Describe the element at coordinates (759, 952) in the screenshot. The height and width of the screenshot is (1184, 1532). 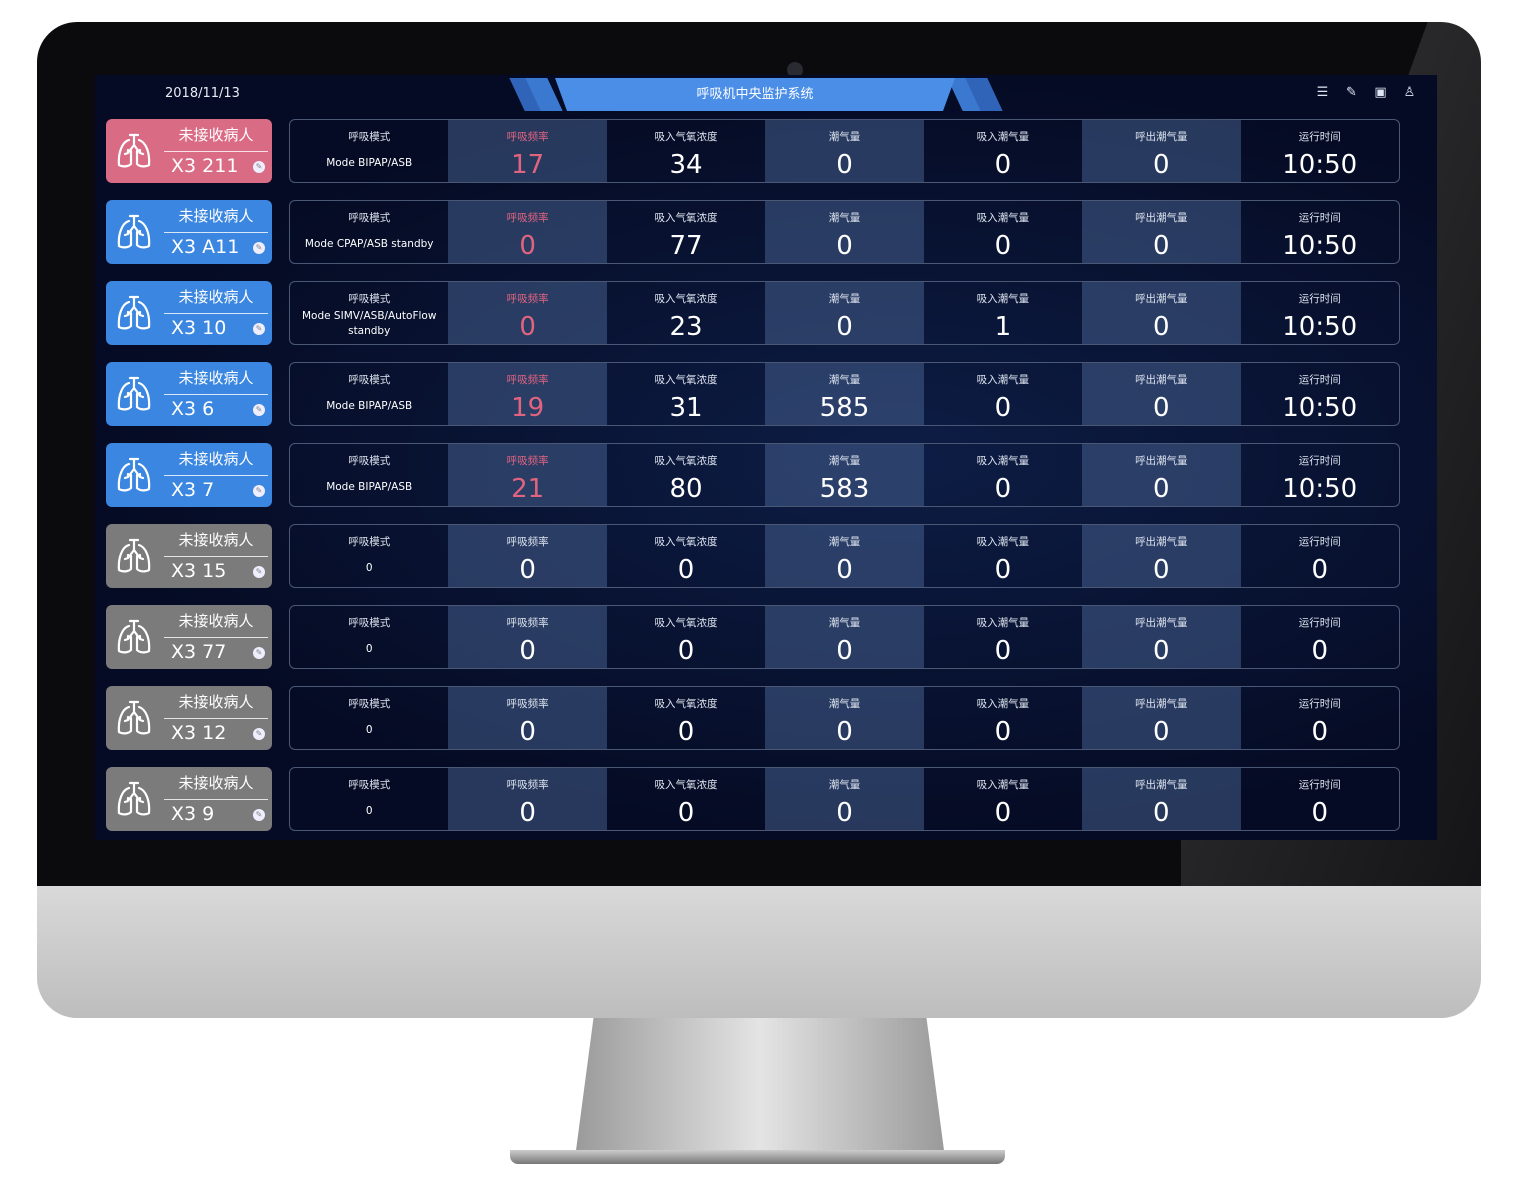
I see `monitor-chin` at that location.